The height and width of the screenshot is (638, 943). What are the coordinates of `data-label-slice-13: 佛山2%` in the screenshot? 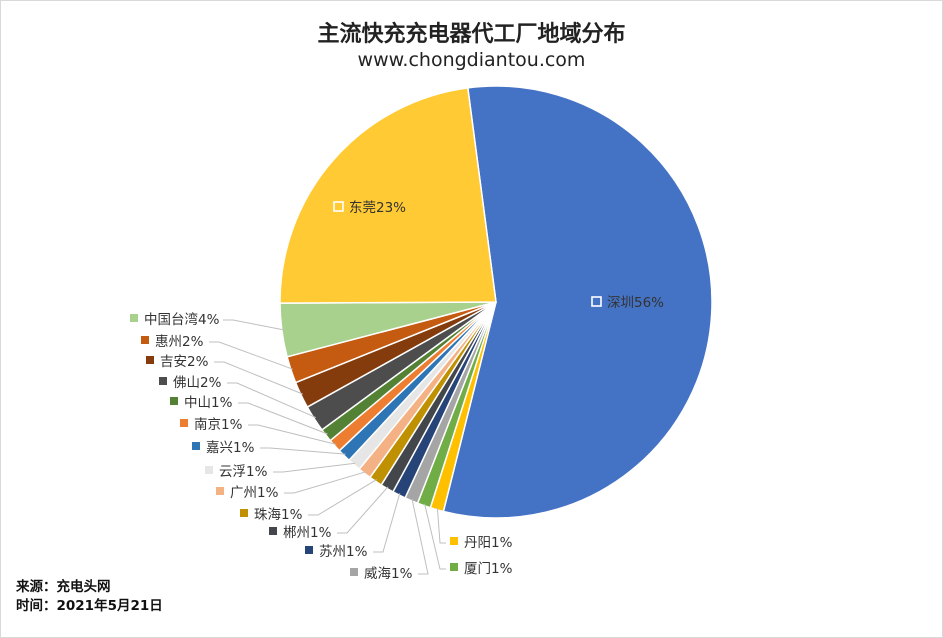 It's located at (197, 383).